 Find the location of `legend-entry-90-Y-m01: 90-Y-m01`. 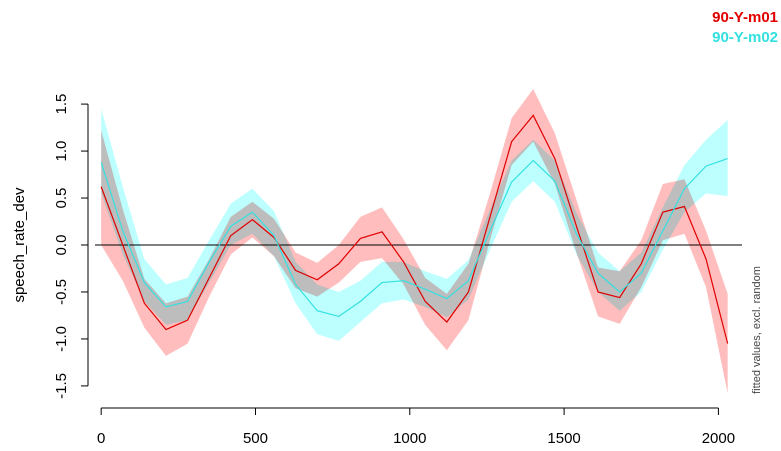

legend-entry-90-Y-m01: 90-Y-m01 is located at coordinates (745, 17).